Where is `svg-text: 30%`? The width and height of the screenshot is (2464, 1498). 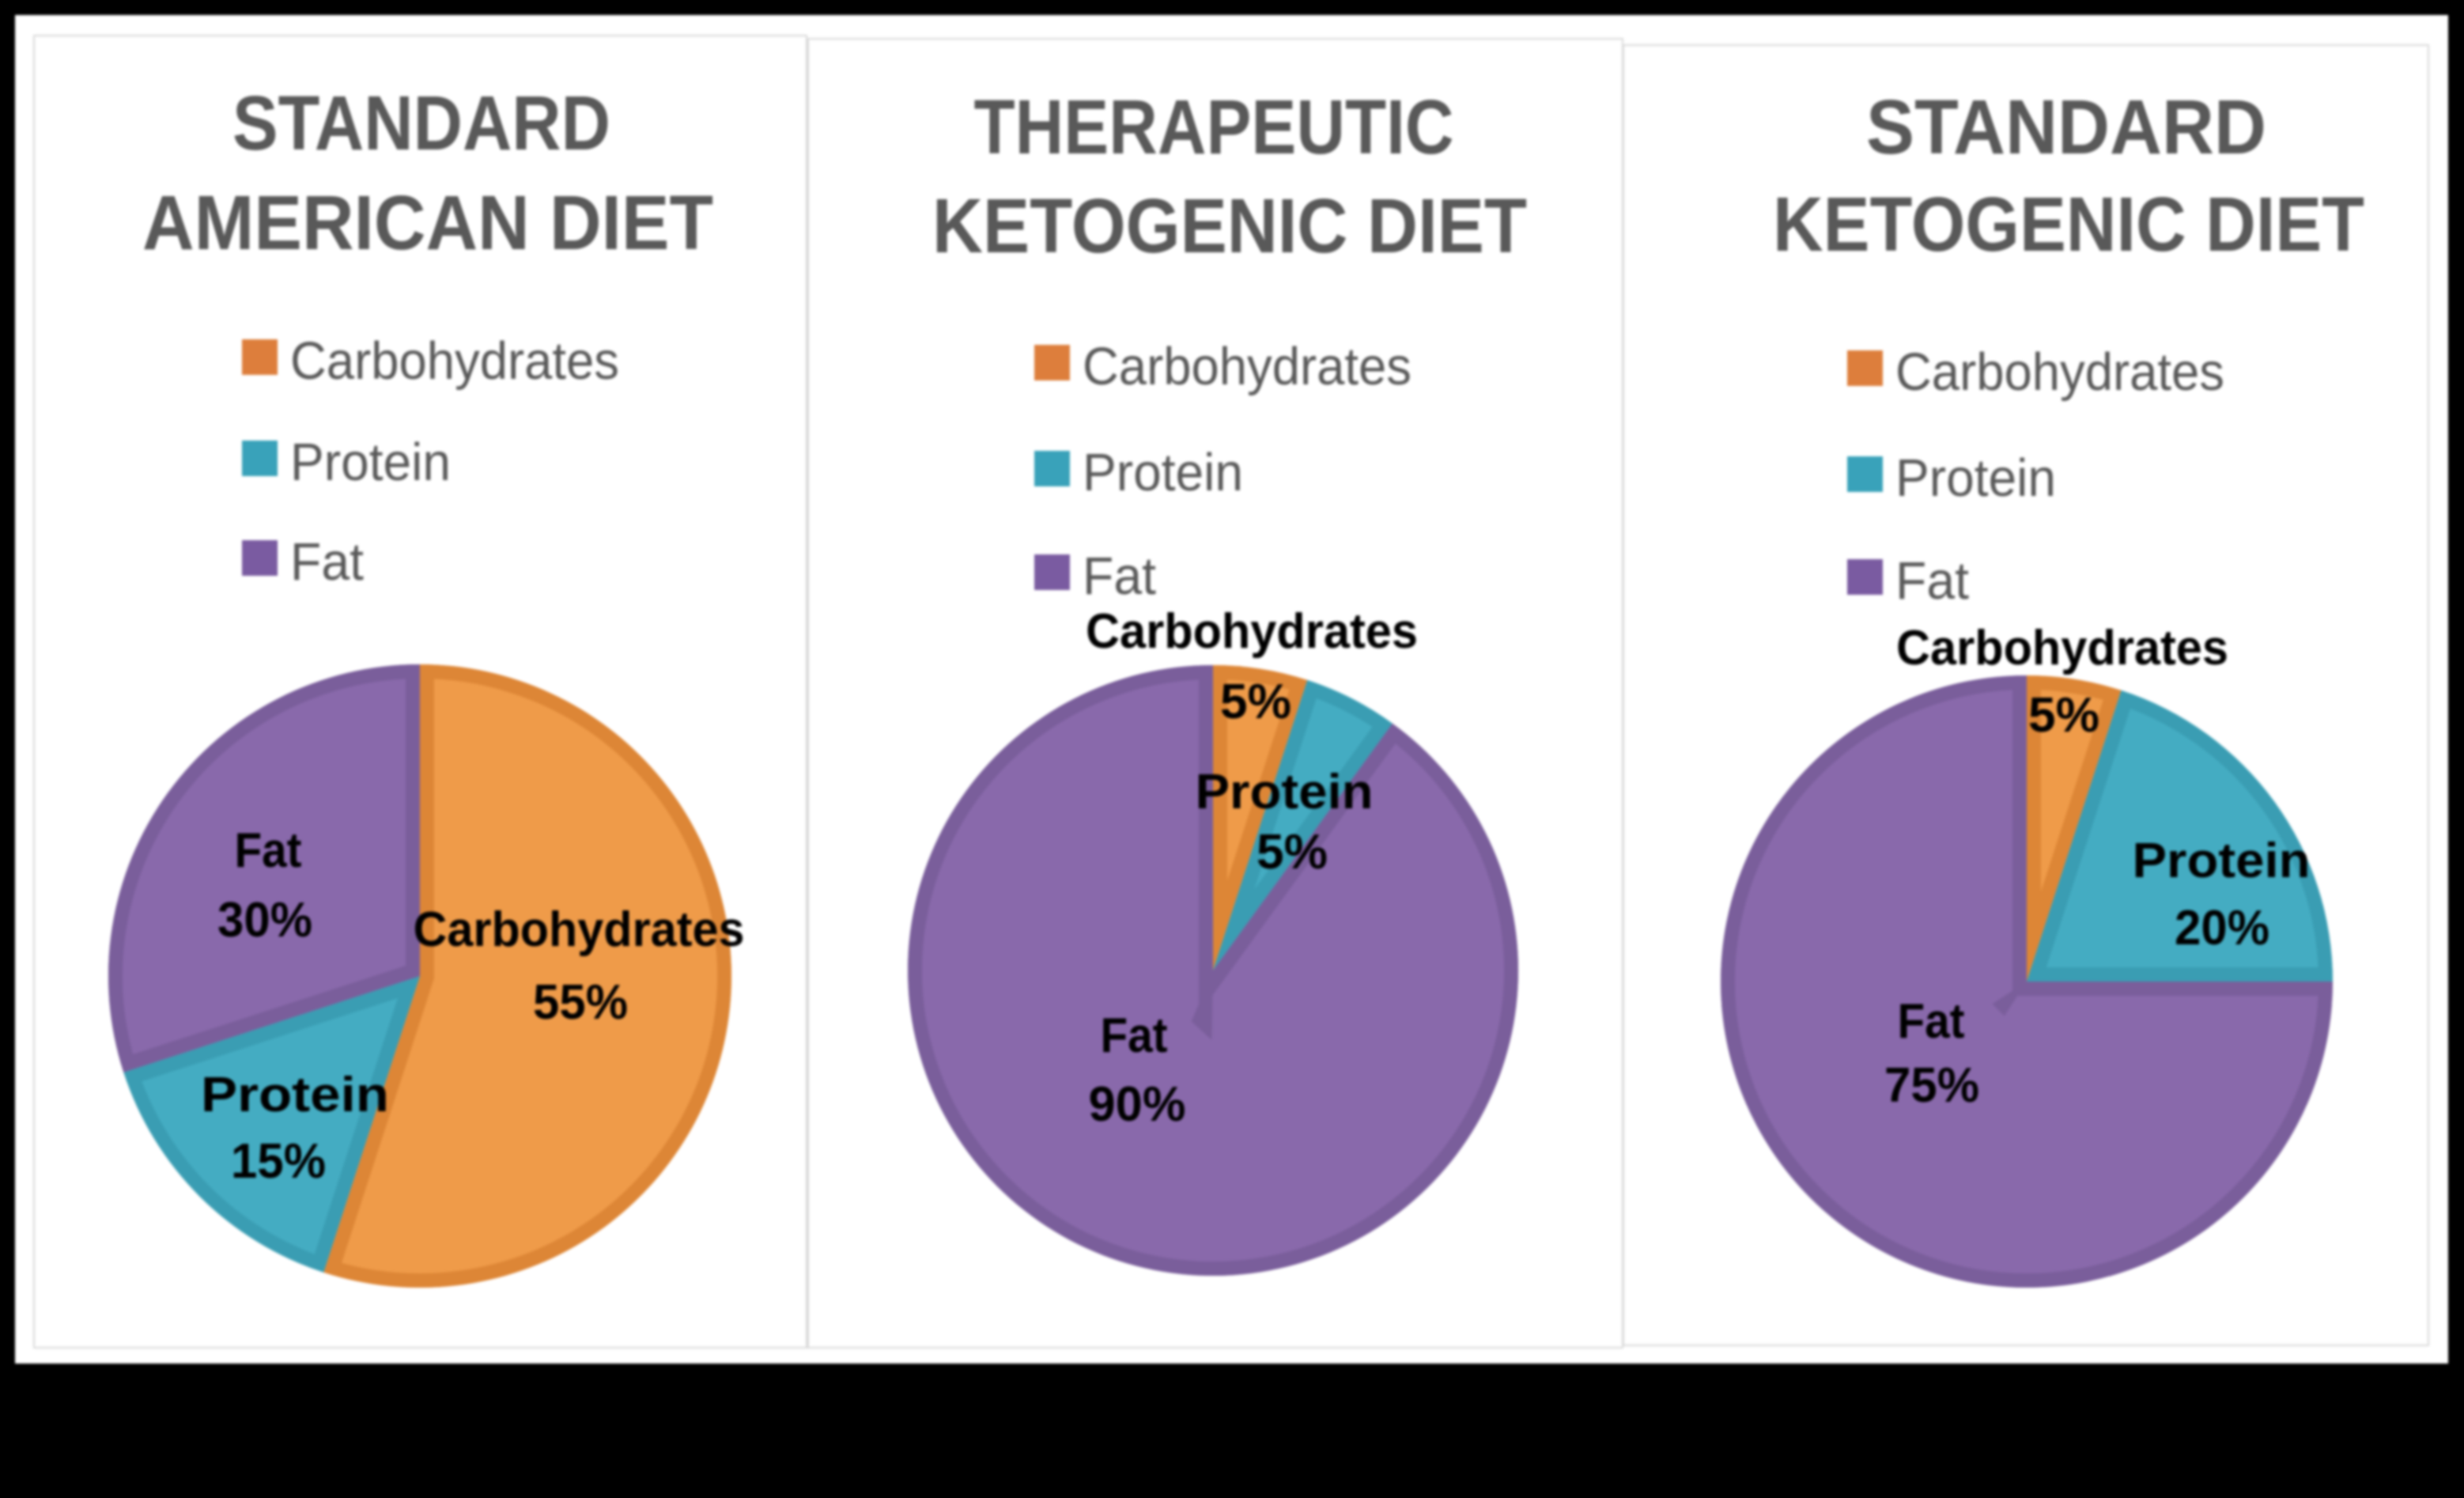
svg-text: 30% is located at coordinates (264, 920).